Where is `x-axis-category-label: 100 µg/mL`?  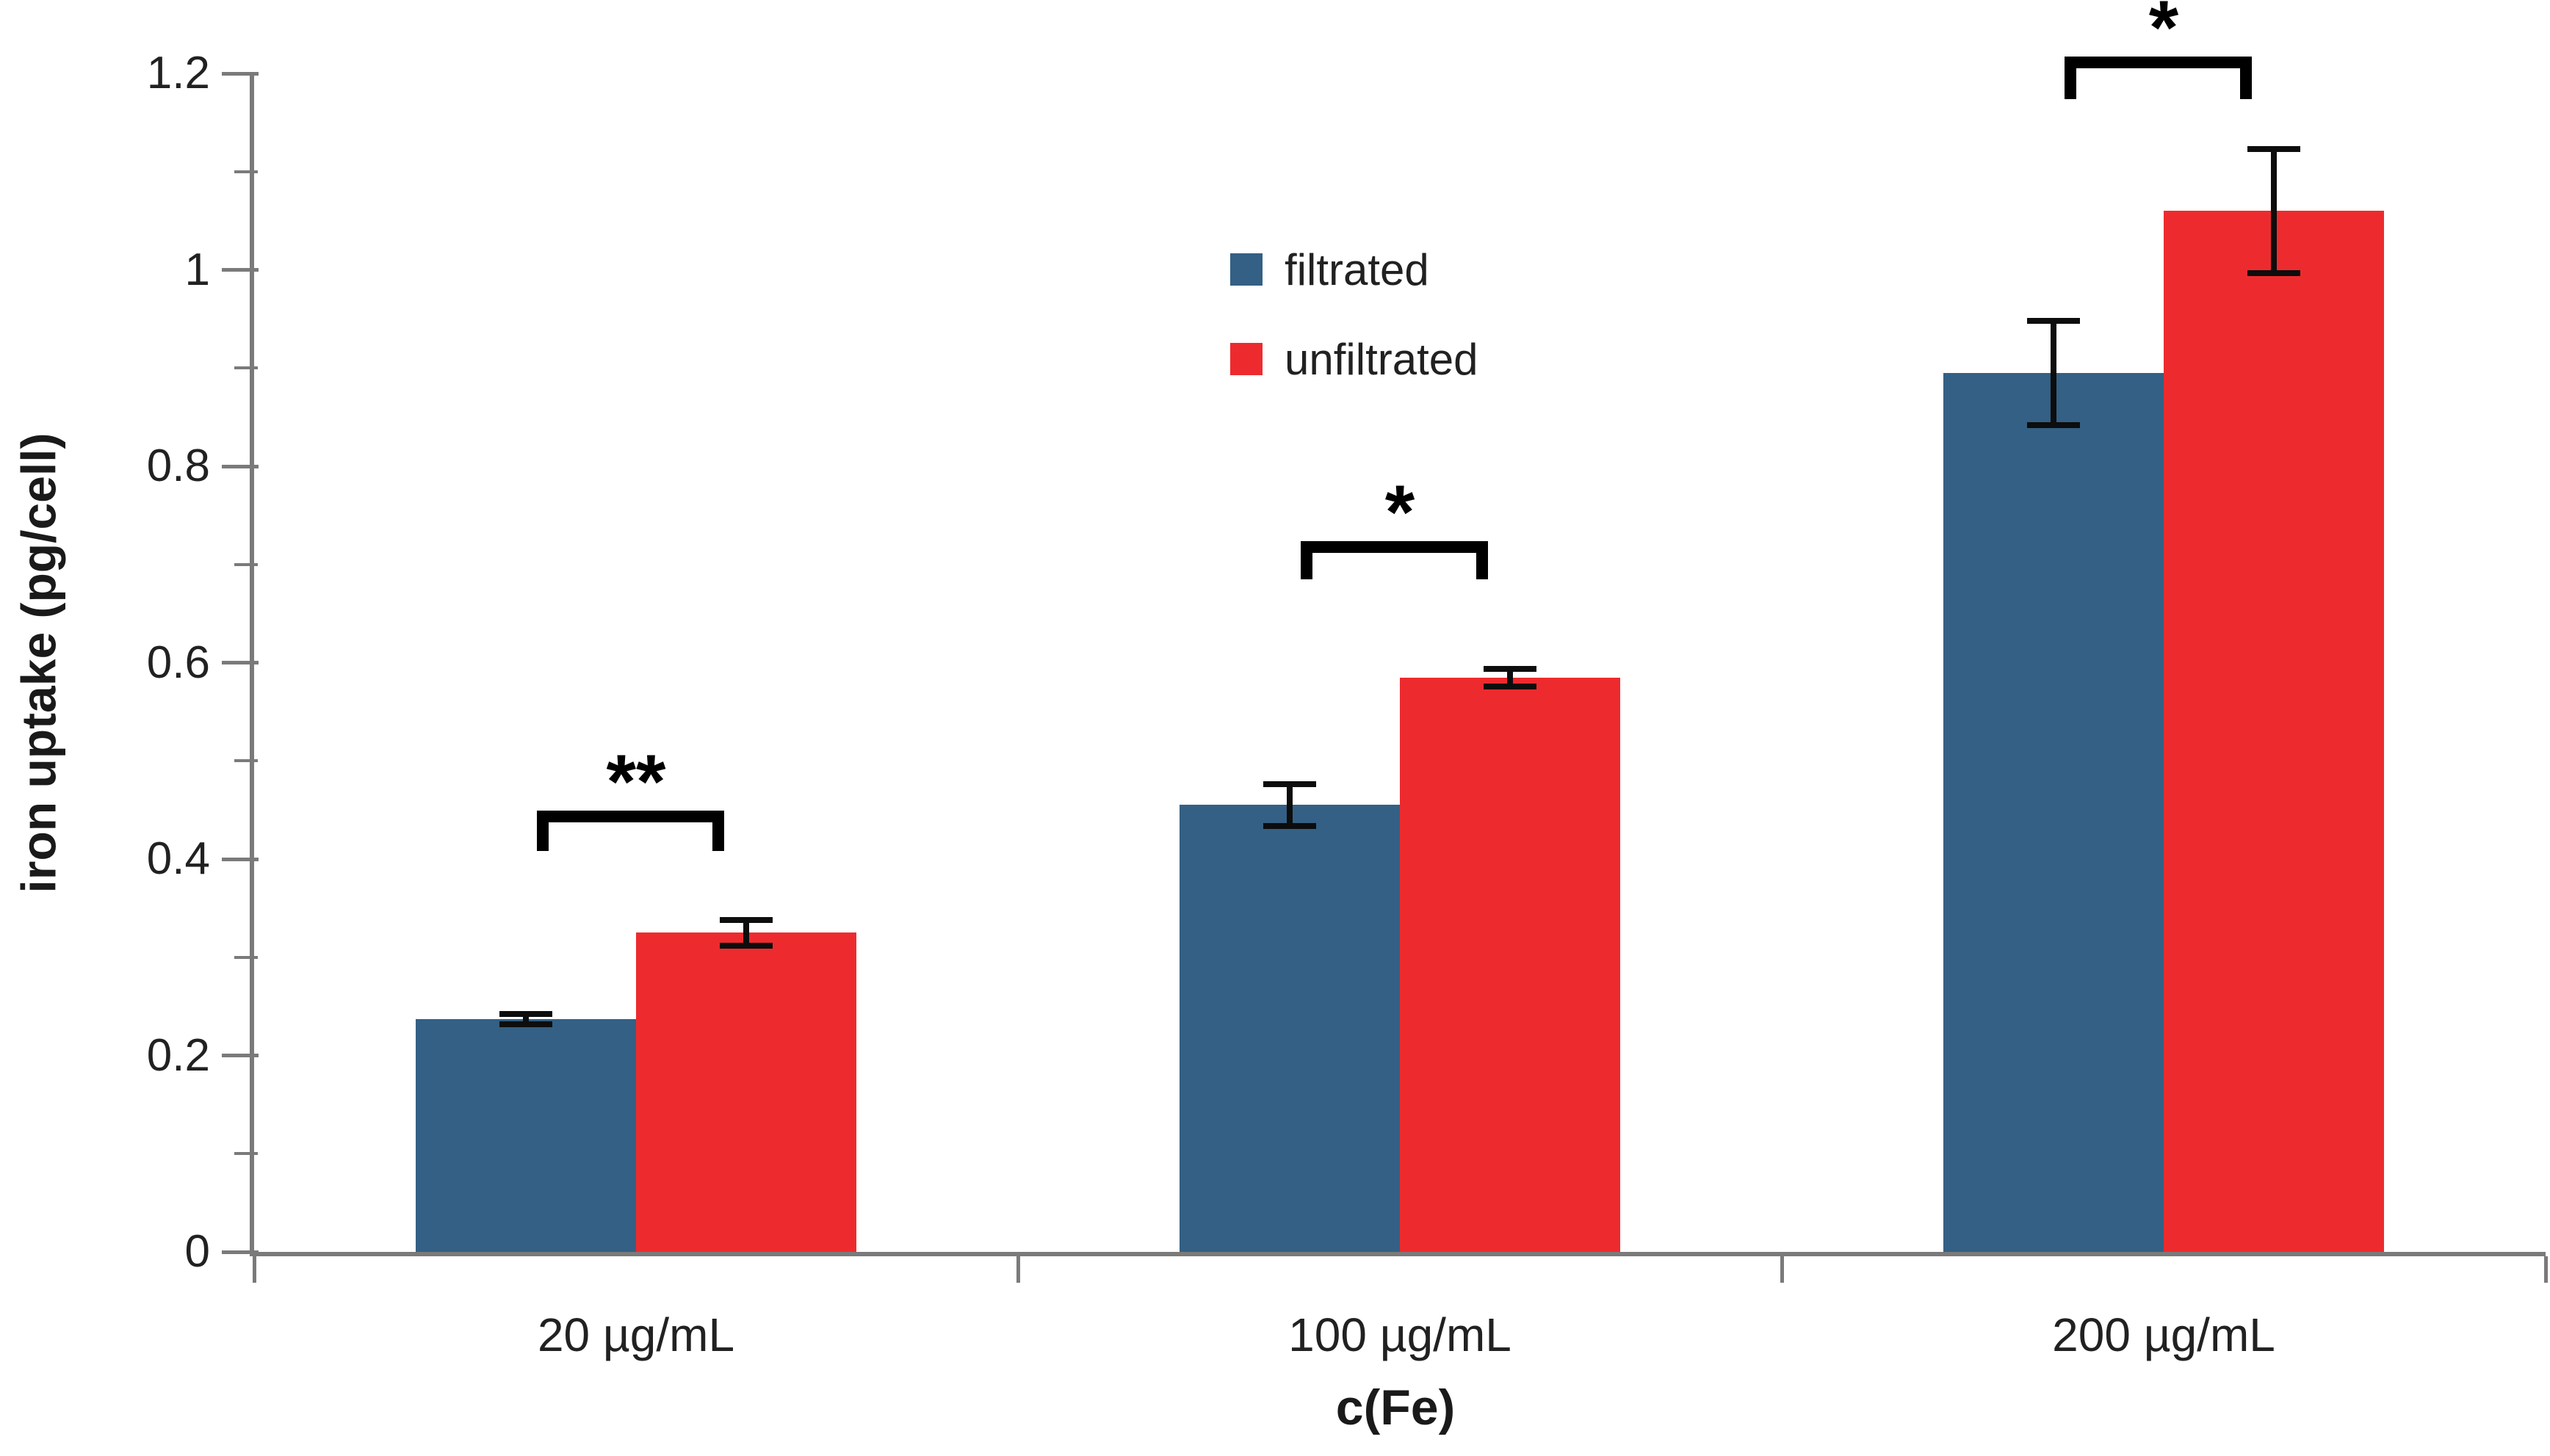
x-axis-category-label: 100 µg/mL is located at coordinates (1399, 1334).